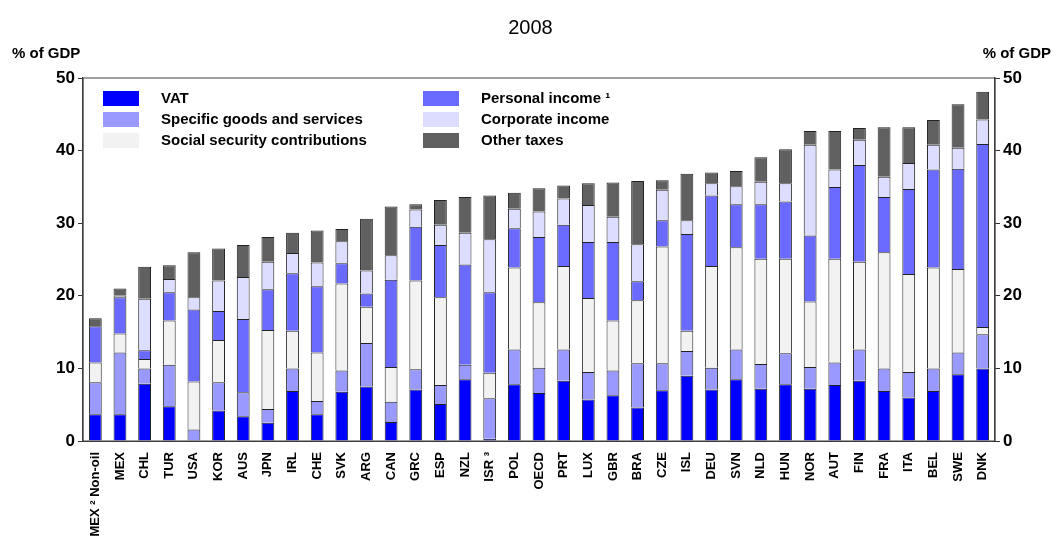  Describe the element at coordinates (735, 465) in the screenshot. I see `x-tick-label: SVN` at that location.